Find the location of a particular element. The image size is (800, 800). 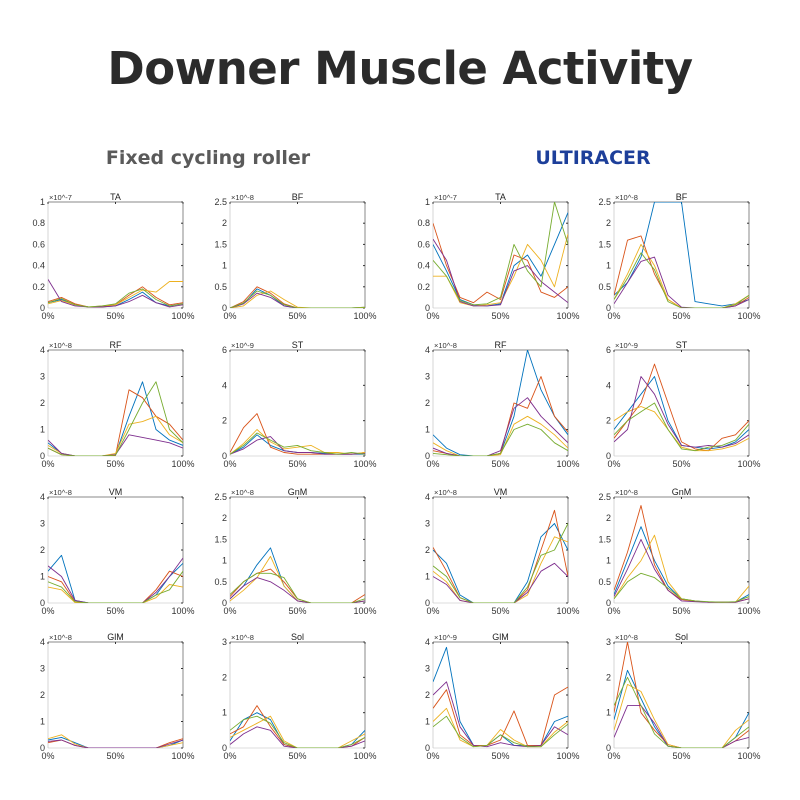

subplot-vm-ultiracer: 0 1 2 3 4 0% 50% 100% ×10^-8 VM is located at coordinates (502, 551).